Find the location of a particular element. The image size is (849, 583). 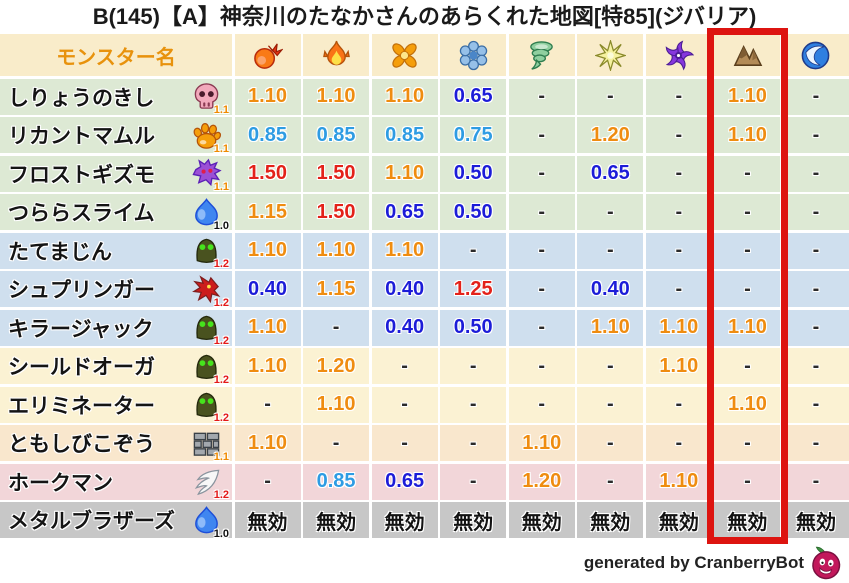

resistance-cell: 0.50 is located at coordinates (473, 173).